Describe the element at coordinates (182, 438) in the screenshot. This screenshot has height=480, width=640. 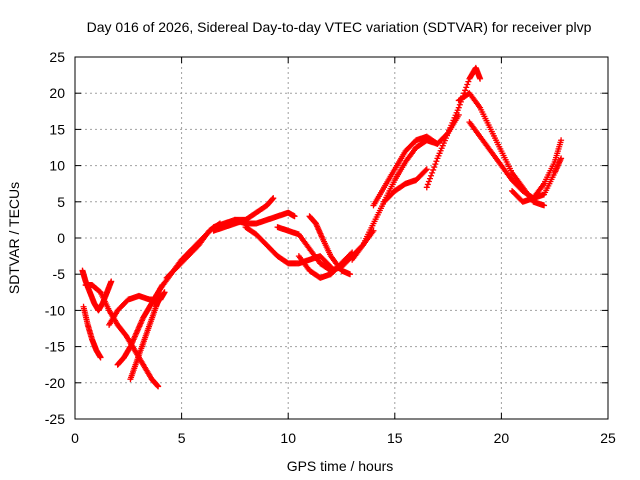
I see `x-tick-label: 5` at that location.